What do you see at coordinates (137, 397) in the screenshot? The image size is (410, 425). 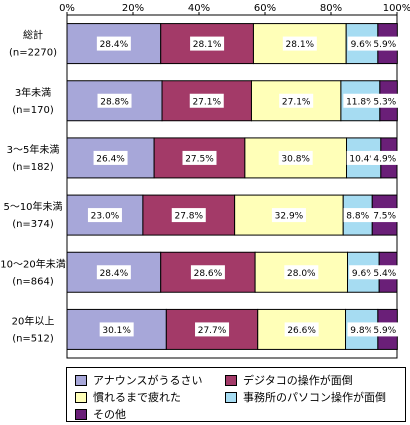 I see `legend-label: 慣れるまで疲れた` at bounding box center [137, 397].